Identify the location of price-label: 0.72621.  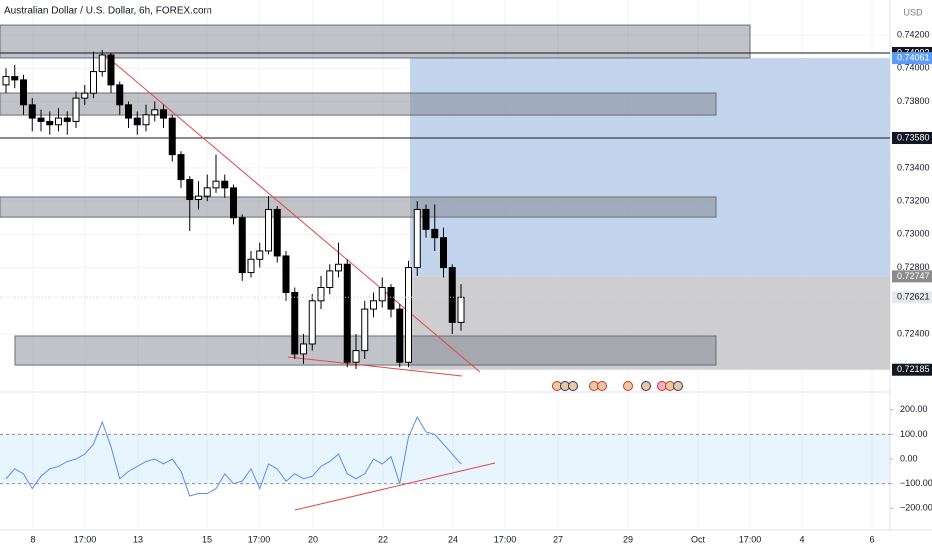
(913, 297).